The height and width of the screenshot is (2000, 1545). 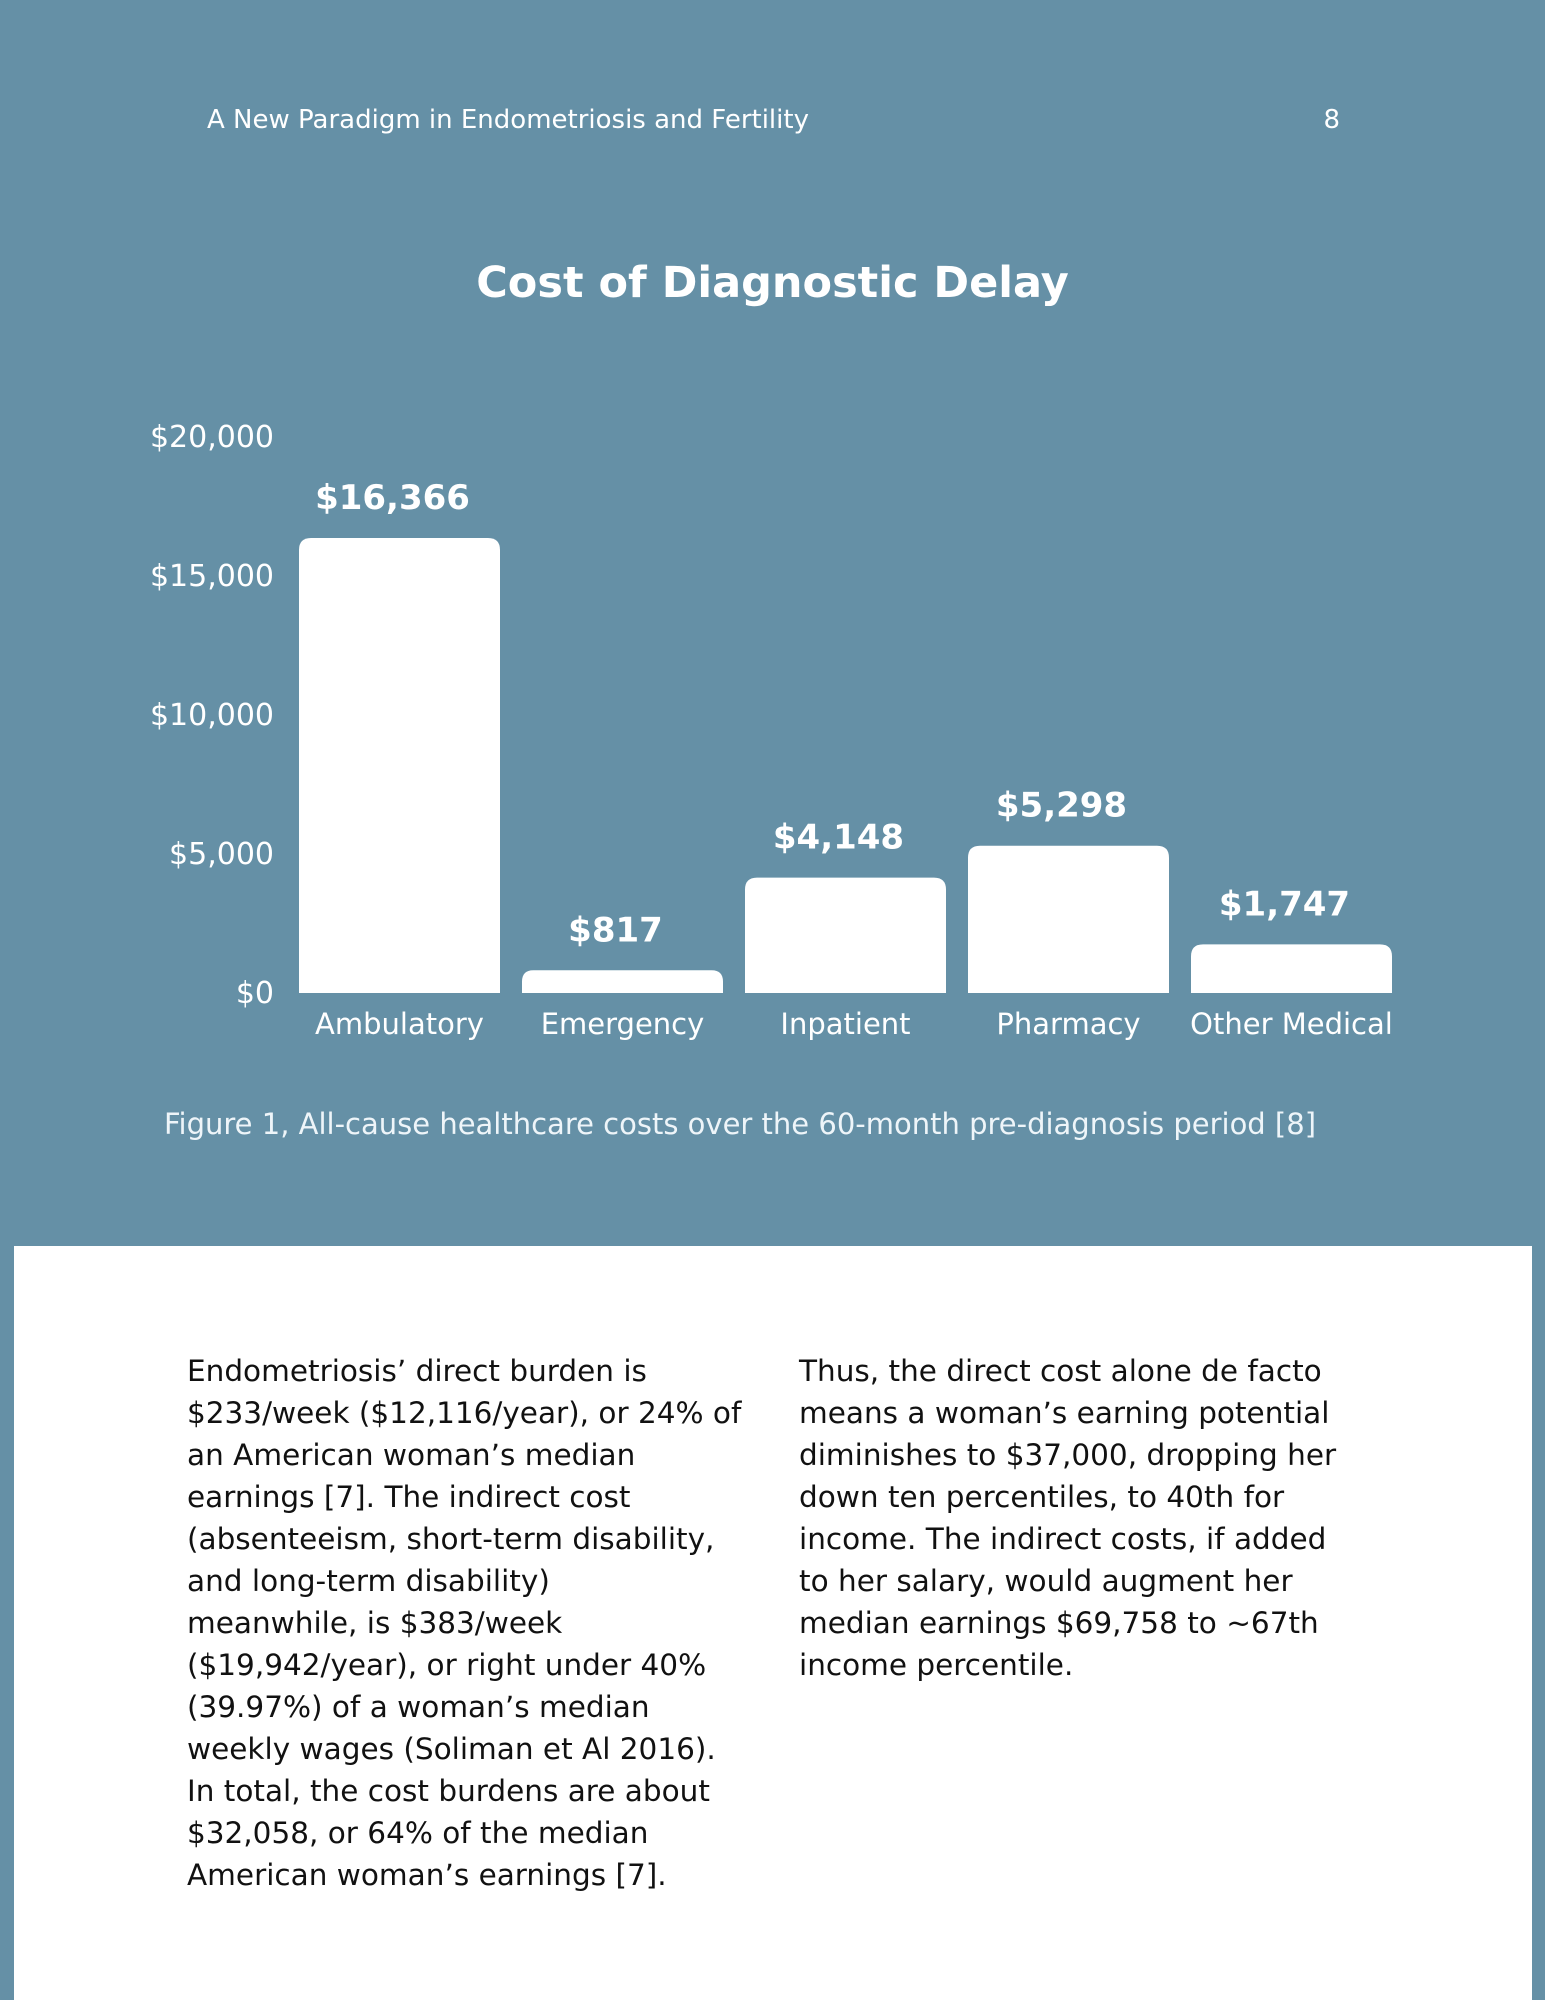 What do you see at coordinates (1291, 1024) in the screenshot?
I see `x-tick-label: Other Medical` at bounding box center [1291, 1024].